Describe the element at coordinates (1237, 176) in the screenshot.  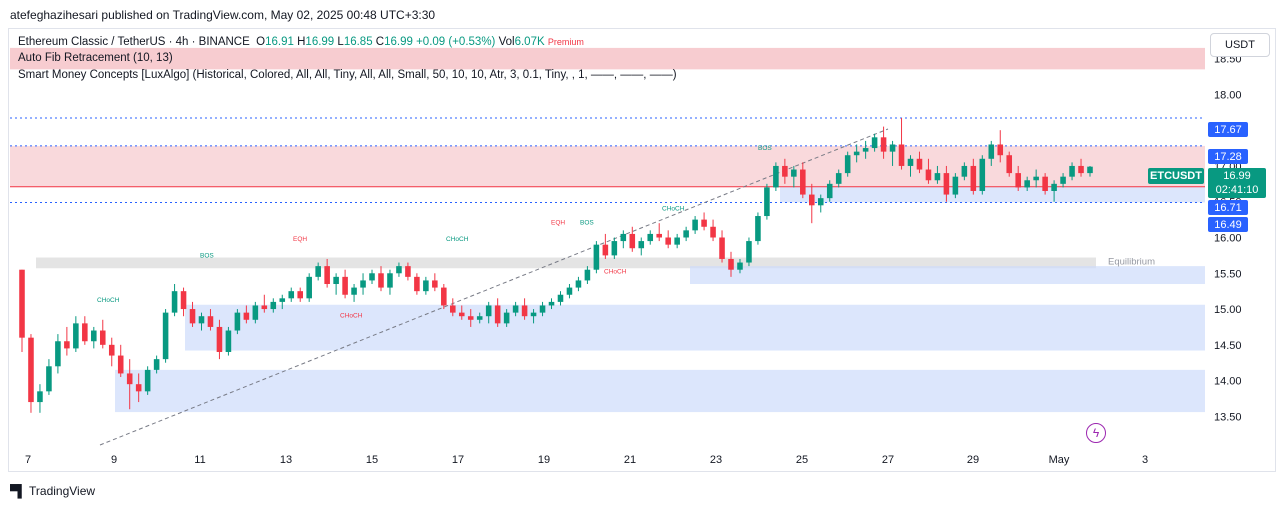
I see `last-price: 16.99` at that location.